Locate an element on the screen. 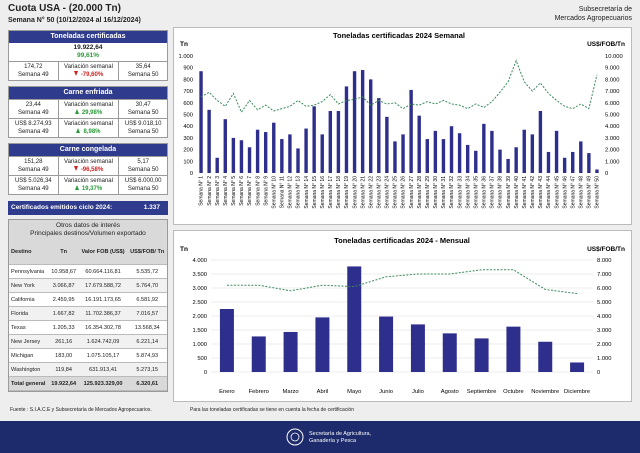 The width and height of the screenshot is (640, 453). change-value: 8,98% is located at coordinates (92, 132).